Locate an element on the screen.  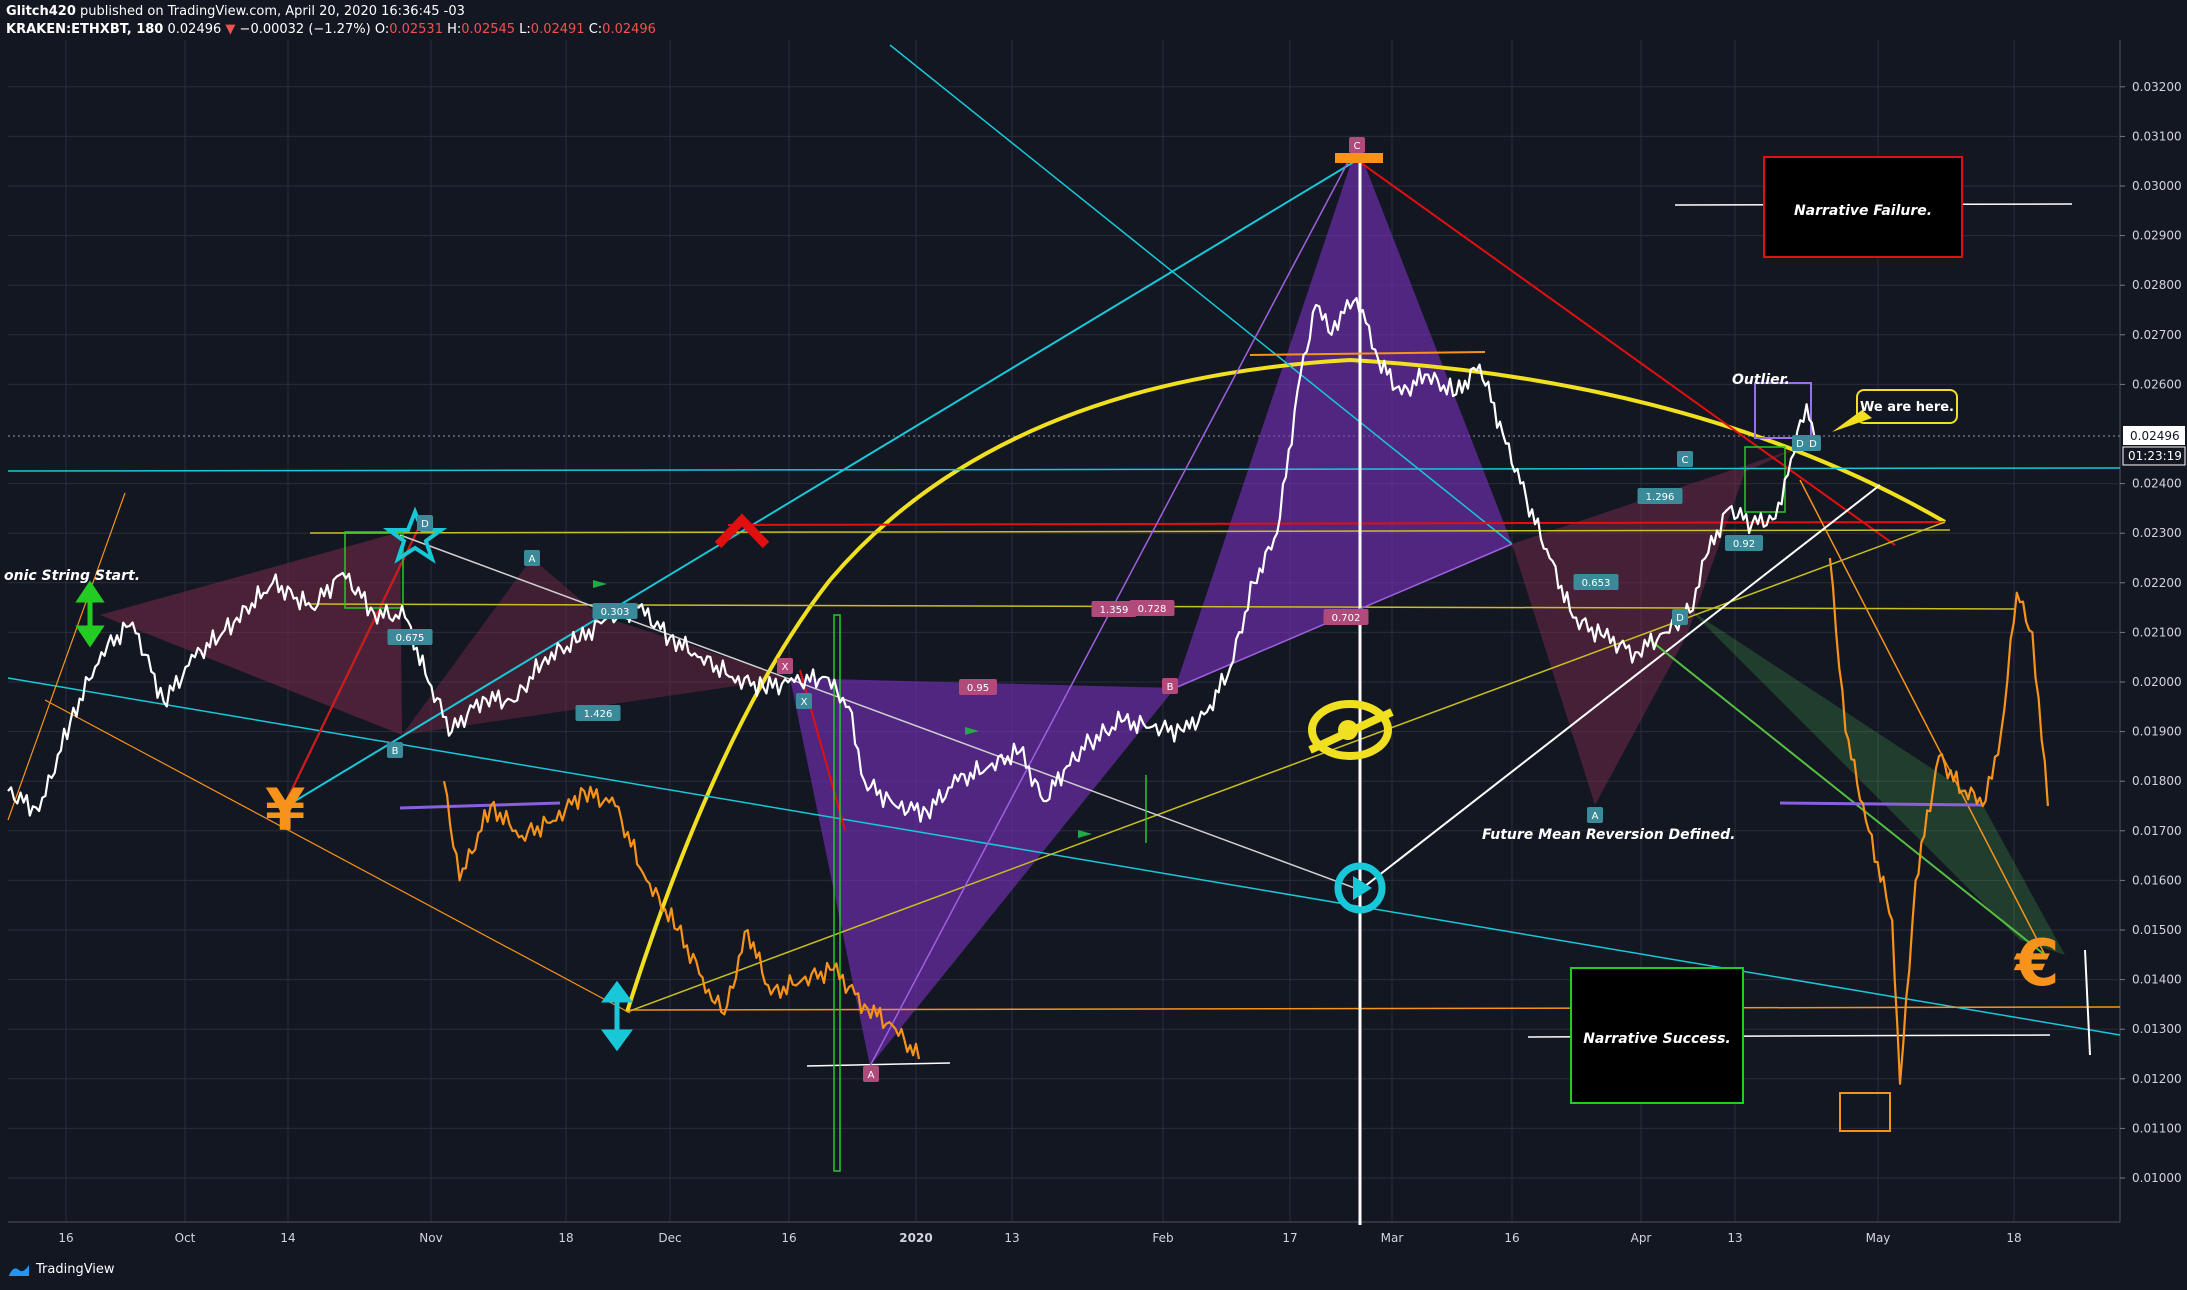
price-tick-label: 0.02000 is located at coordinates (2157, 682).